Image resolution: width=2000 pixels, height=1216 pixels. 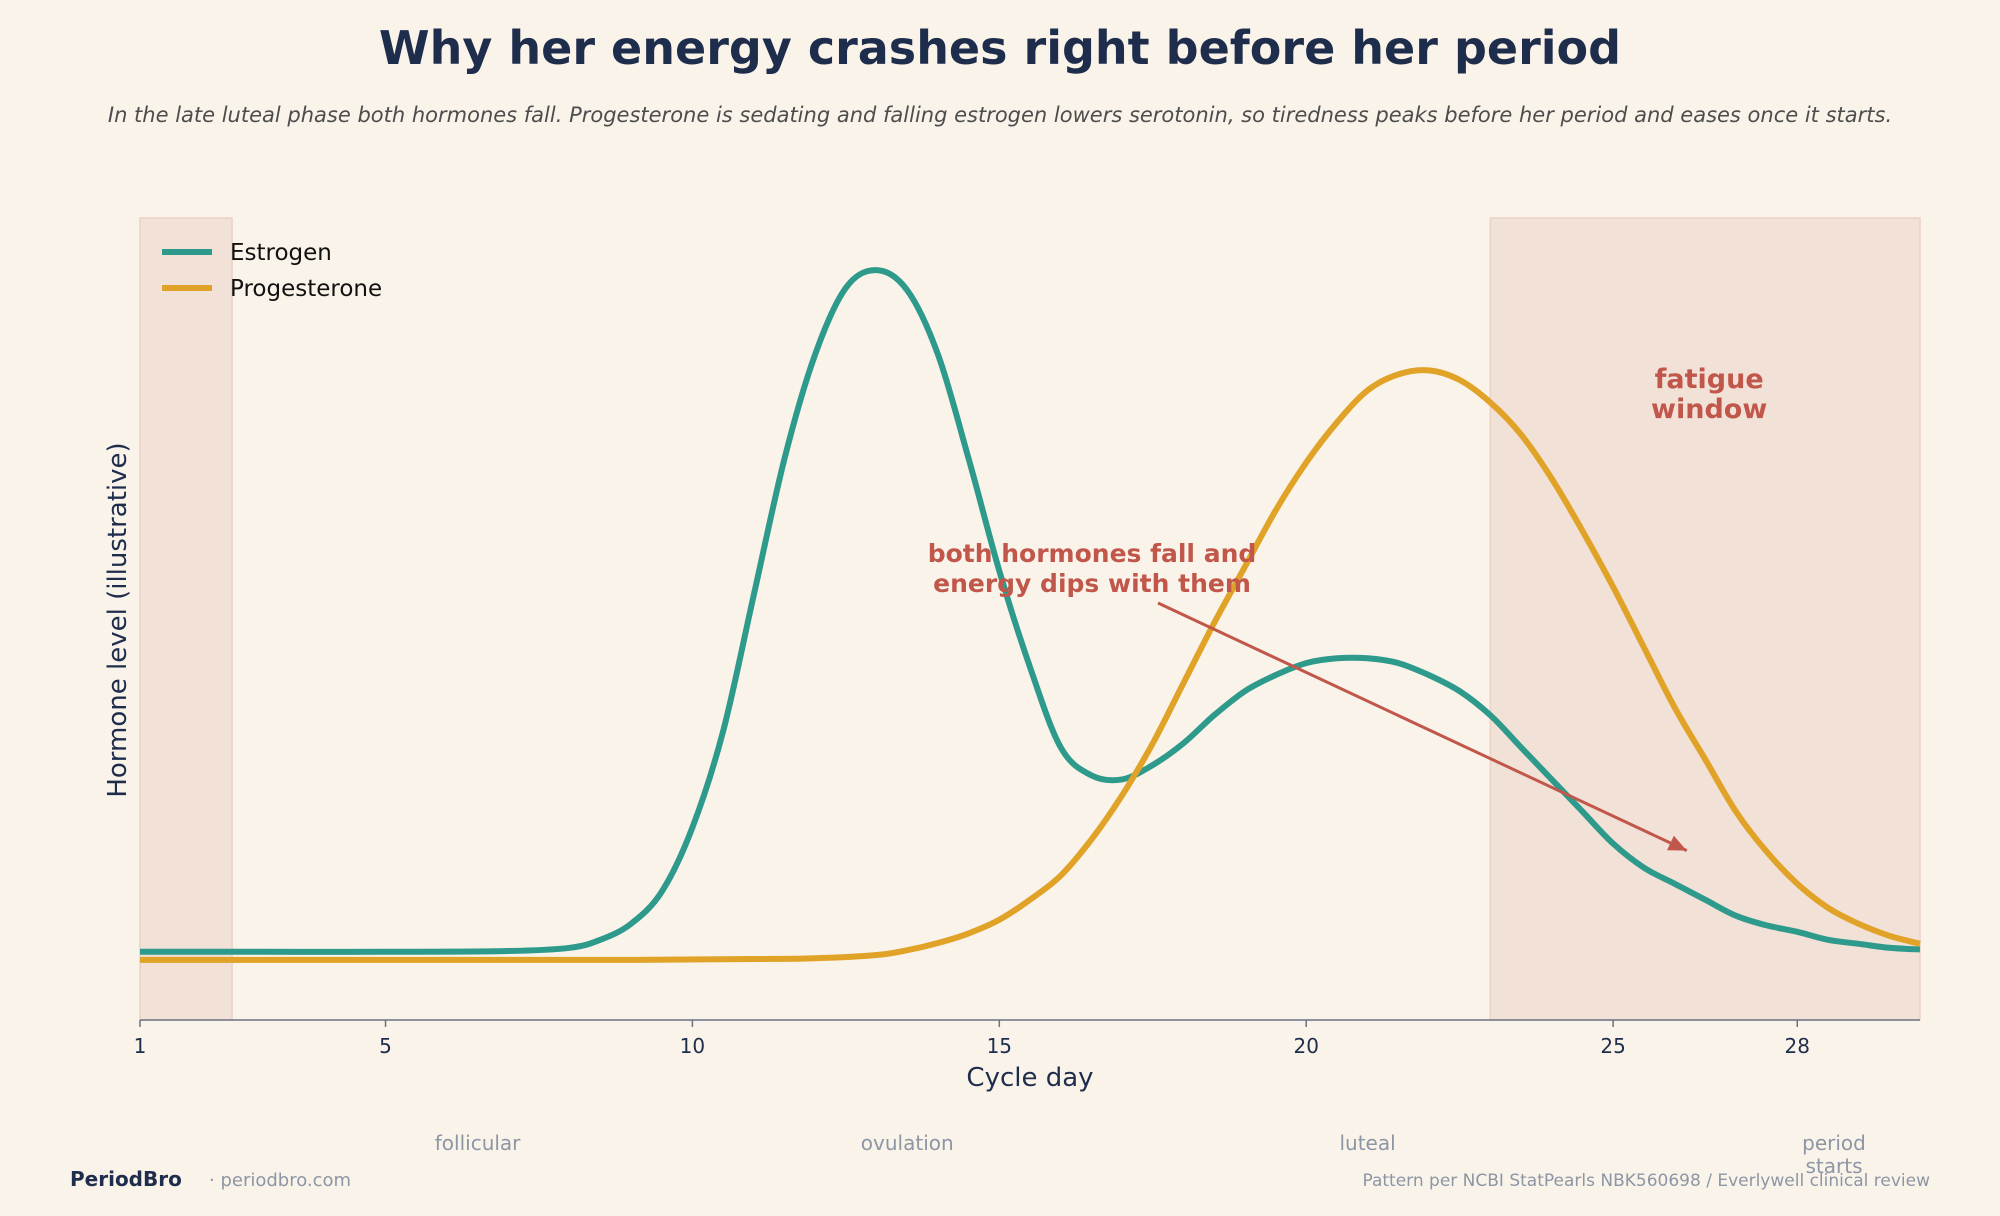 What do you see at coordinates (281, 253) in the screenshot?
I see `legend-label-estrogen: Estrogen` at bounding box center [281, 253].